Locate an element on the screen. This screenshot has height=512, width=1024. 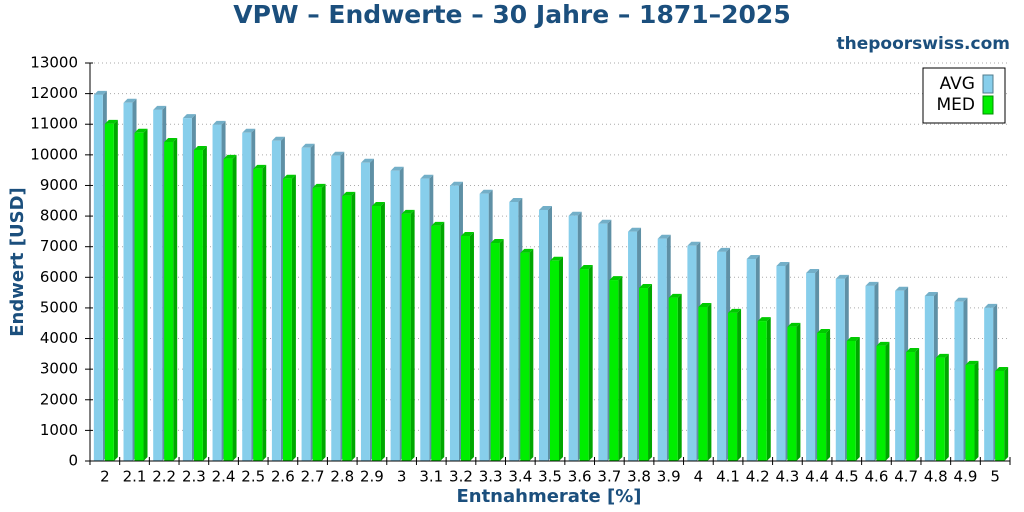
x-tick-label: 3.6 is located at coordinates (580, 477).